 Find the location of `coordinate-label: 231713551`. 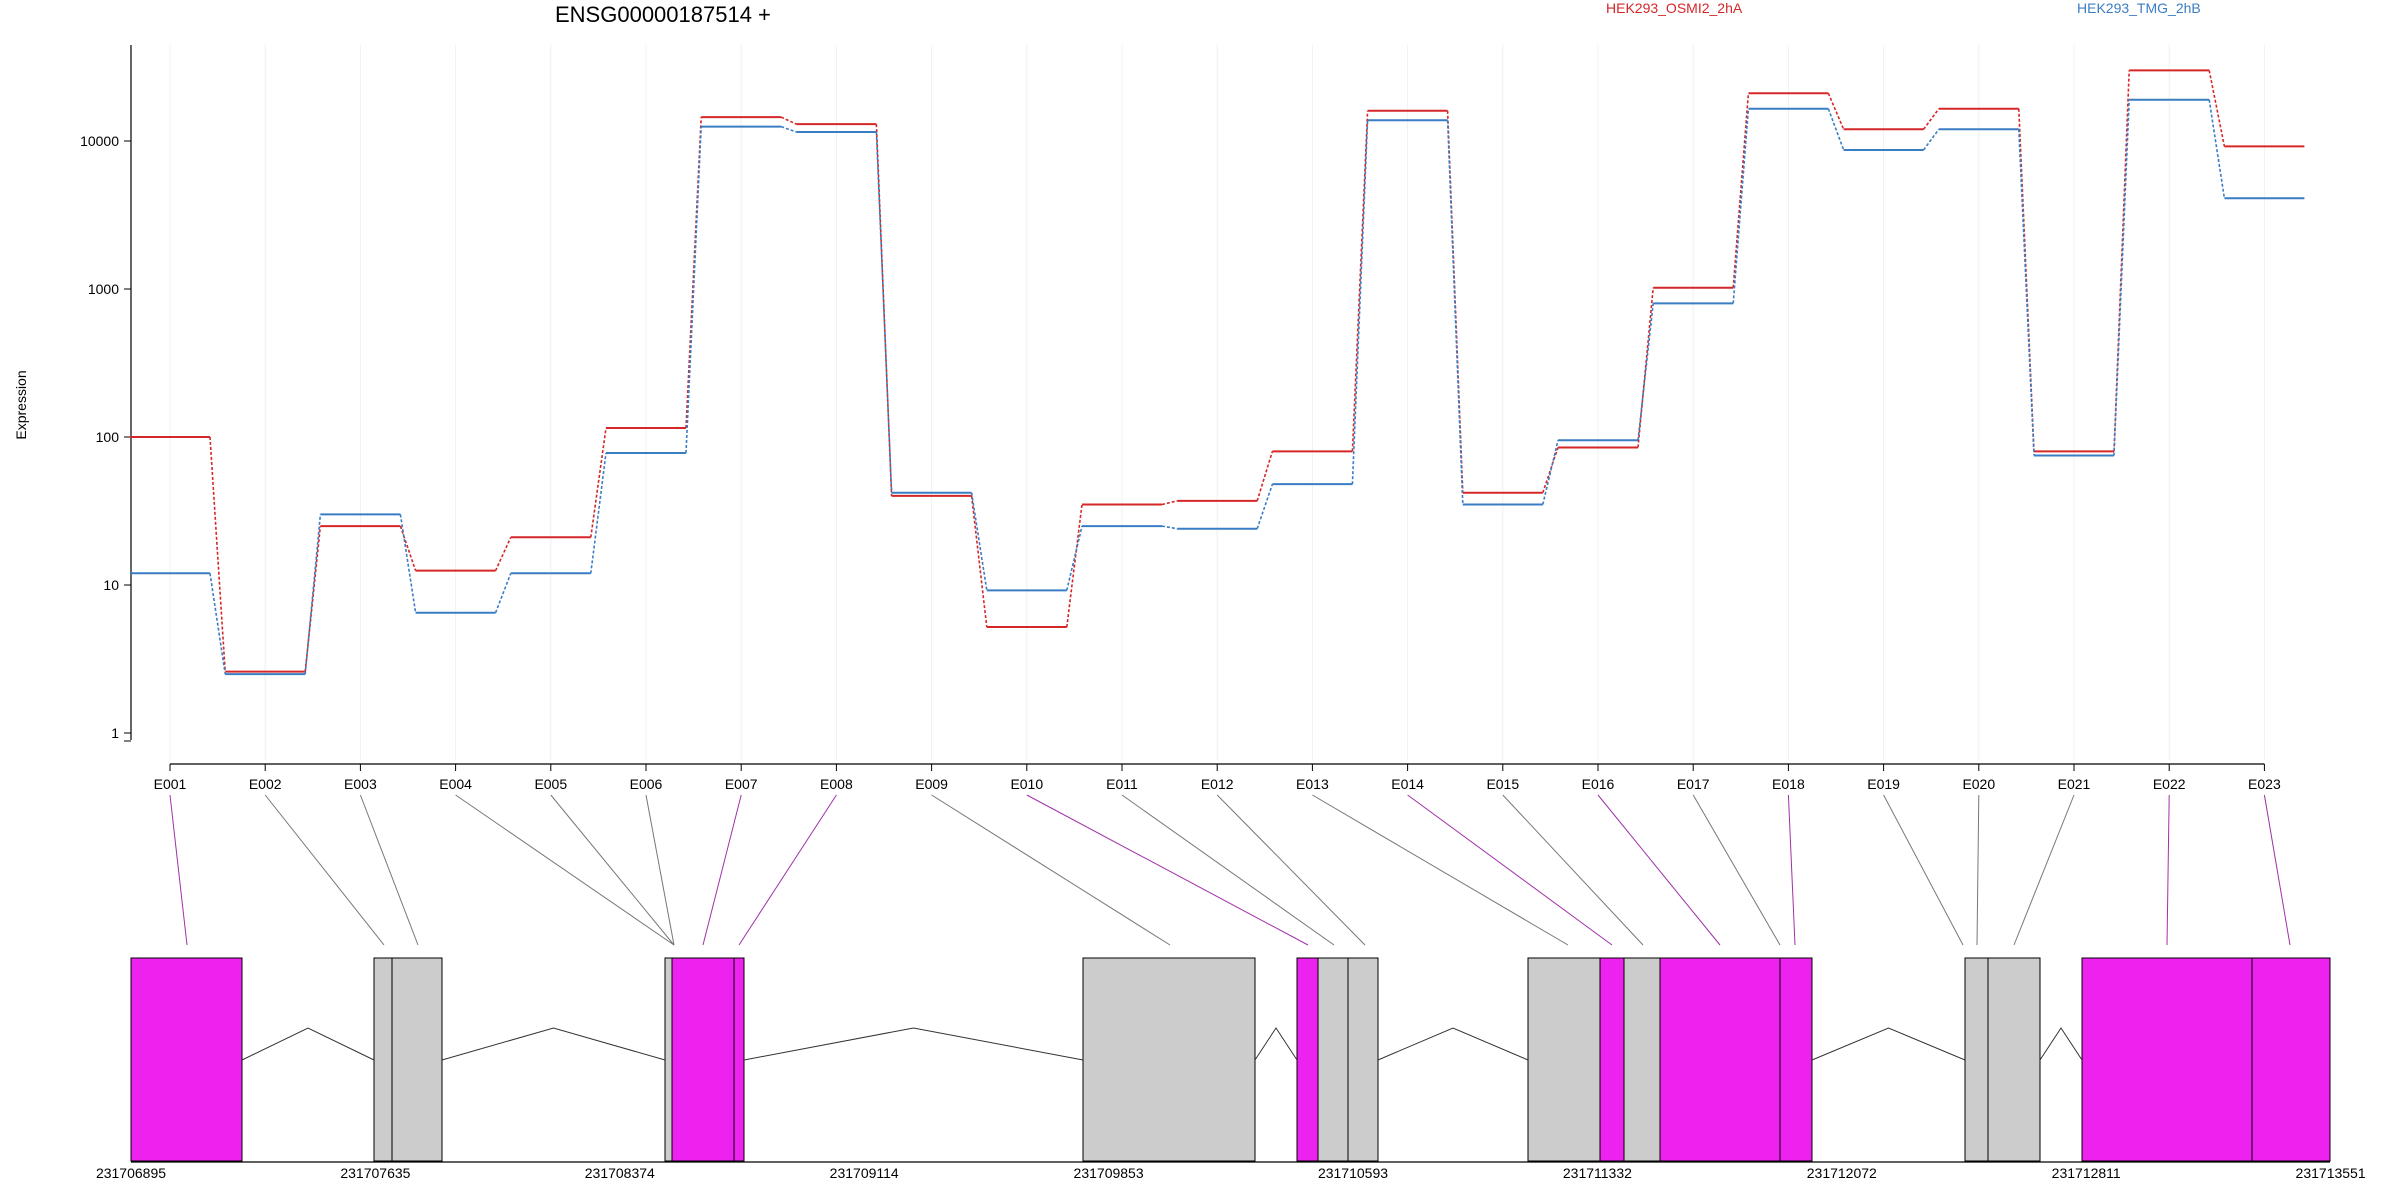

coordinate-label: 231713551 is located at coordinates (2331, 1173).